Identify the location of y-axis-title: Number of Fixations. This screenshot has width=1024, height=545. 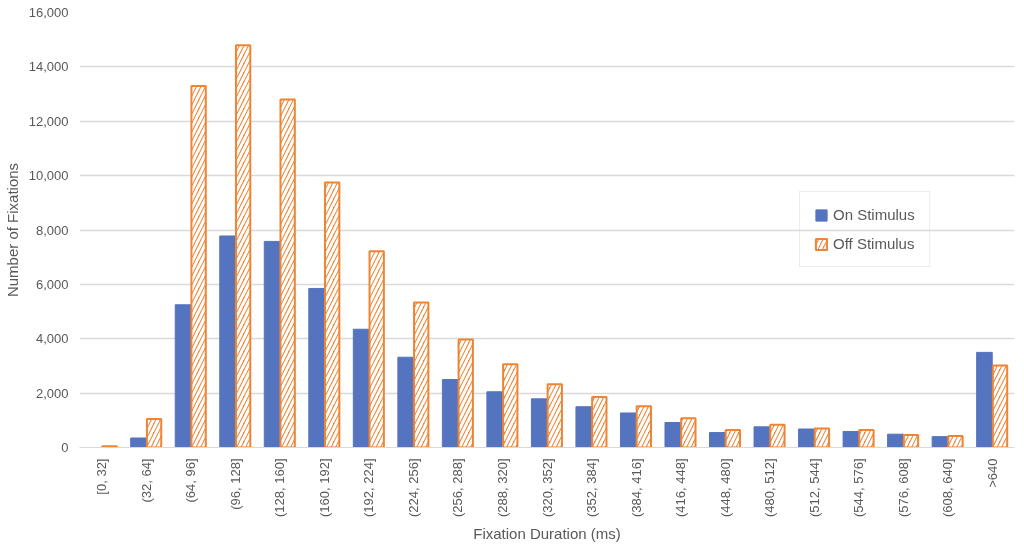
(12, 230).